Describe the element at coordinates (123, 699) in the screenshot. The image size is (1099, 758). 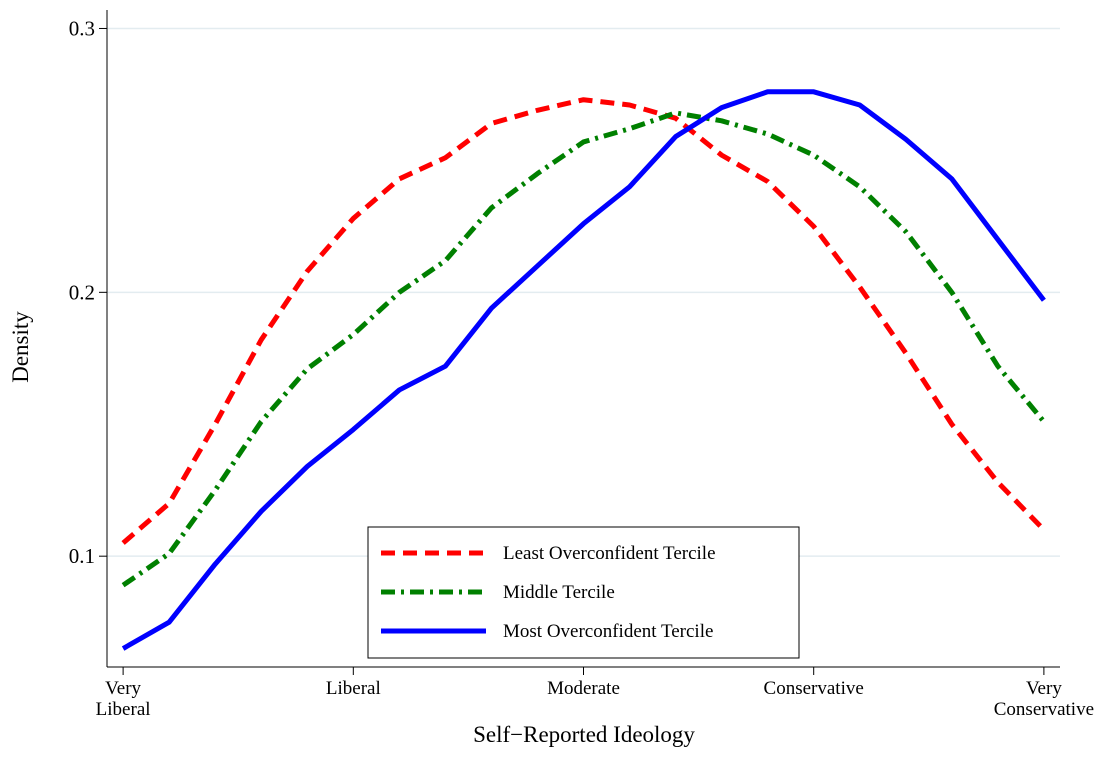
I see `x-tick-label: Very Liberal` at that location.